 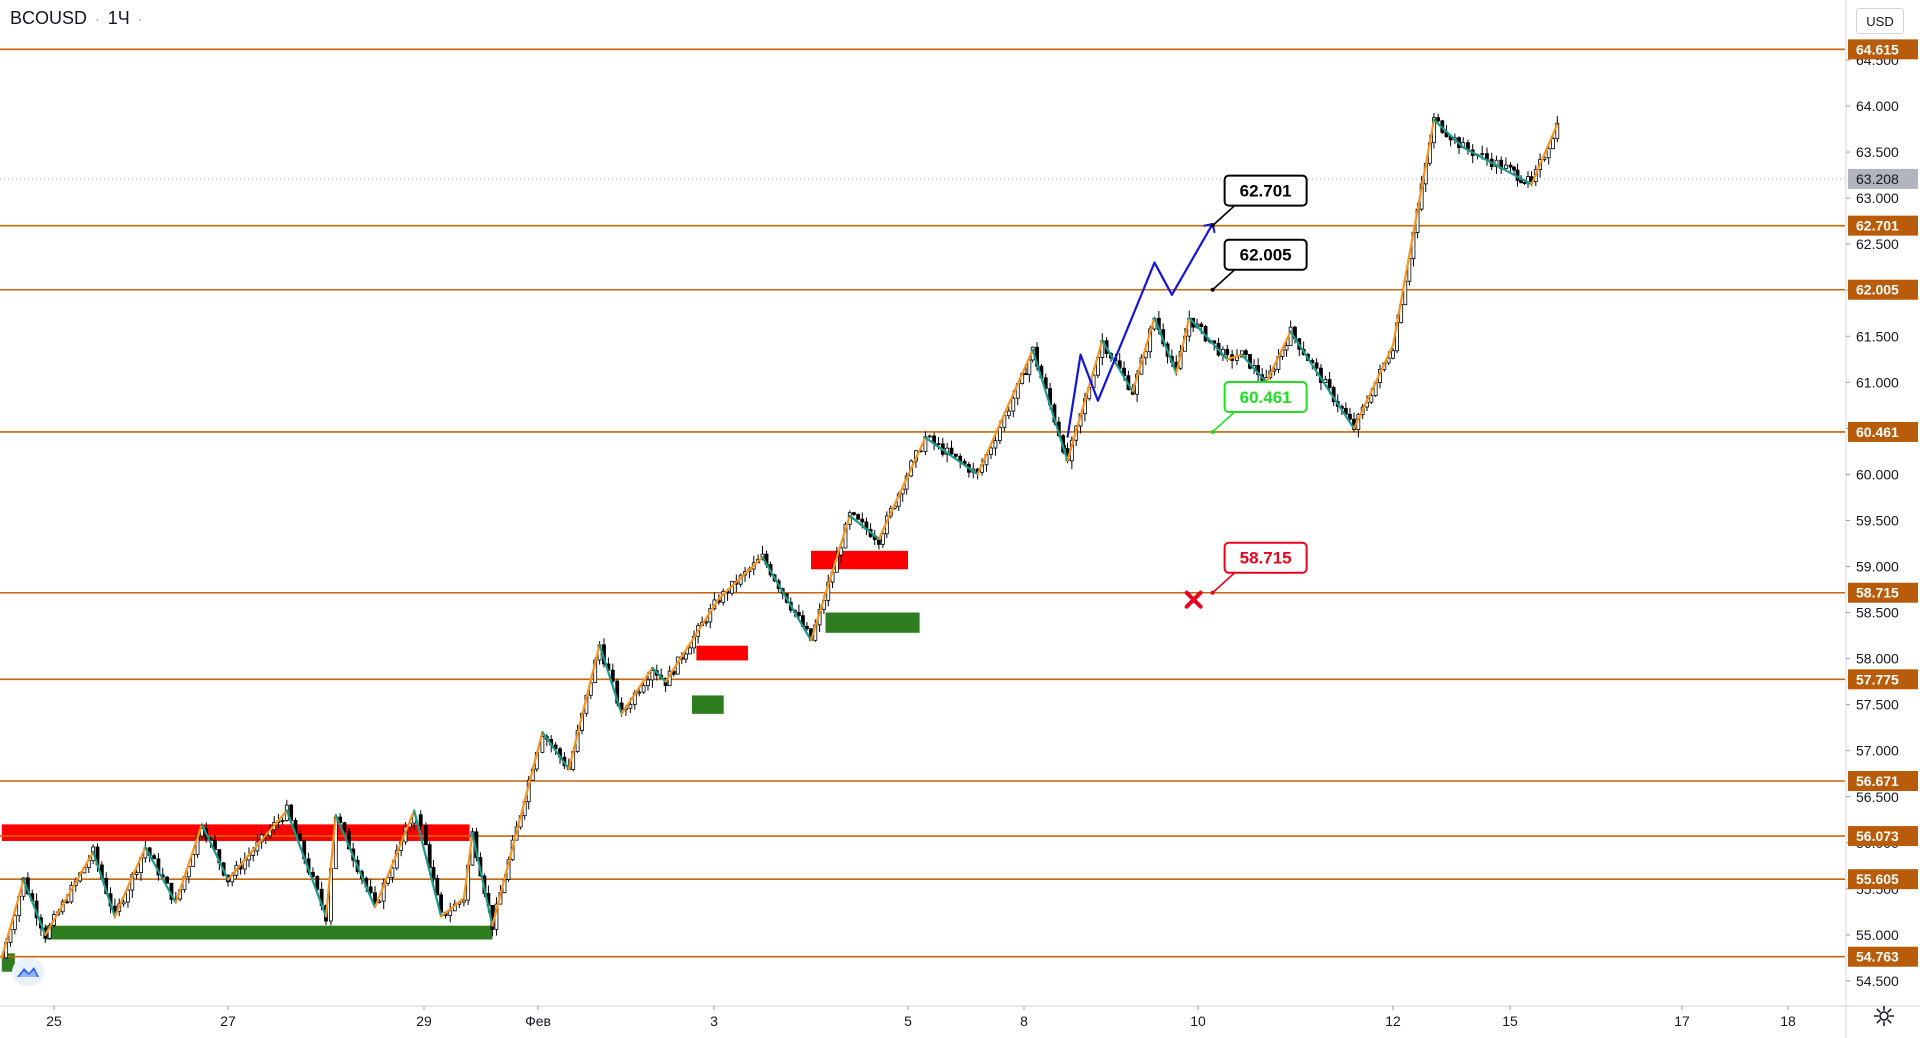 I want to click on time-tick-label-1: 27, so click(x=228, y=1021).